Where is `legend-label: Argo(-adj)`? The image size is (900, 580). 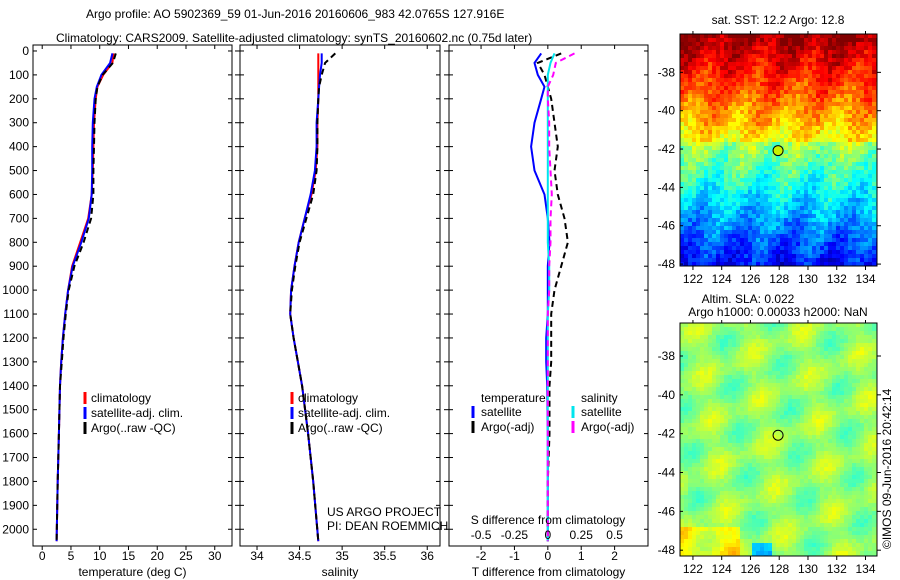
legend-label: Argo(-adj) is located at coordinates (507, 427).